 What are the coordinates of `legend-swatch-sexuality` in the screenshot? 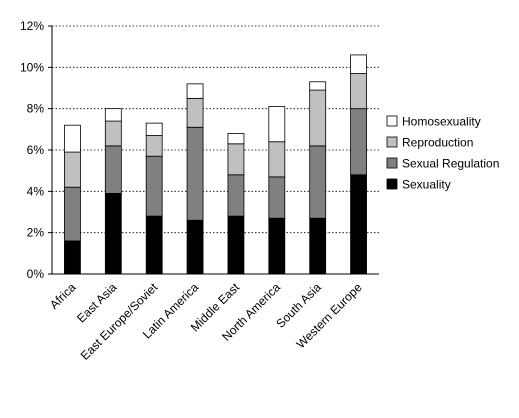 It's located at (392, 184).